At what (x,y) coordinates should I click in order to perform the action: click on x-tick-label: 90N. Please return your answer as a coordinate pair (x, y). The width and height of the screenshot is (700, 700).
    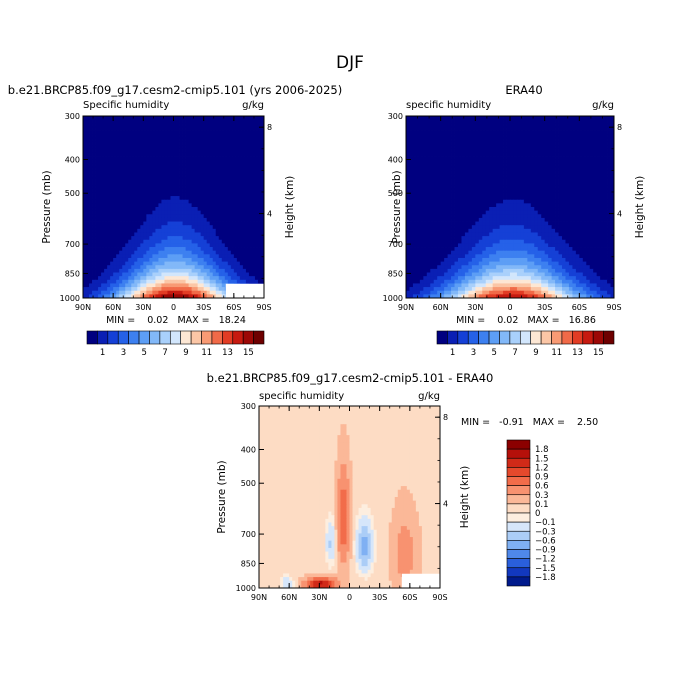
    Looking at the image, I should click on (83, 307).